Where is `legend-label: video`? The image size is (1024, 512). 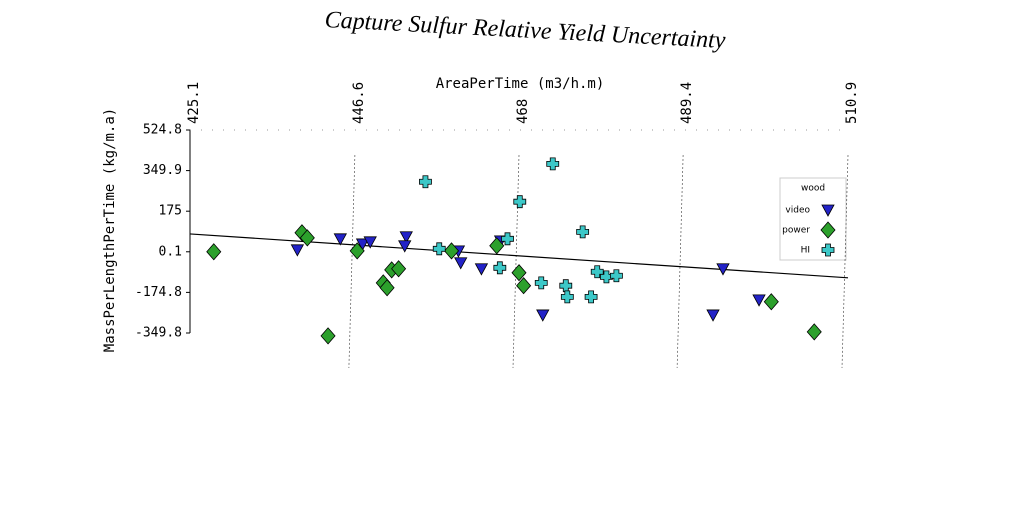 legend-label: video is located at coordinates (797, 211).